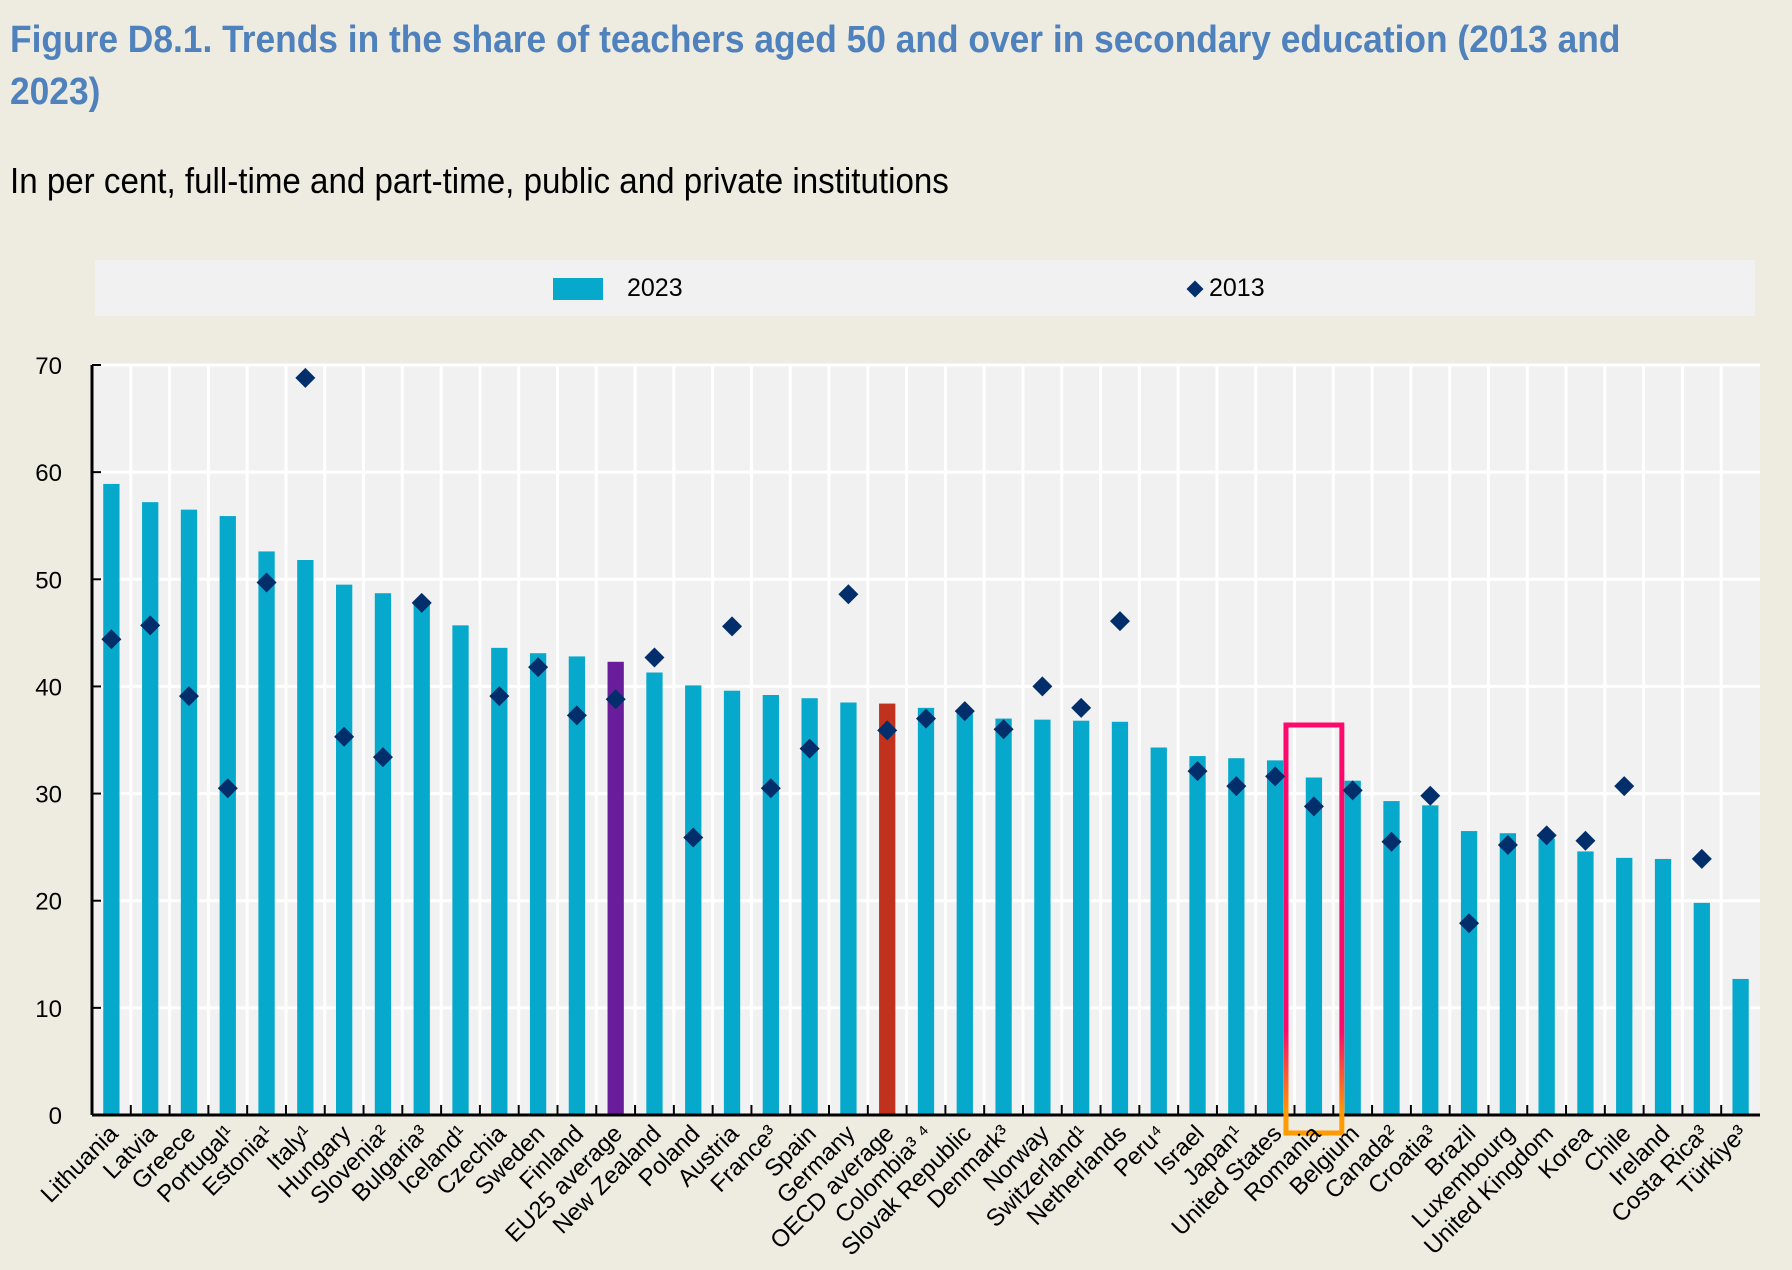  What do you see at coordinates (1237, 288) in the screenshot?
I see `legend-label-2013: 2013` at bounding box center [1237, 288].